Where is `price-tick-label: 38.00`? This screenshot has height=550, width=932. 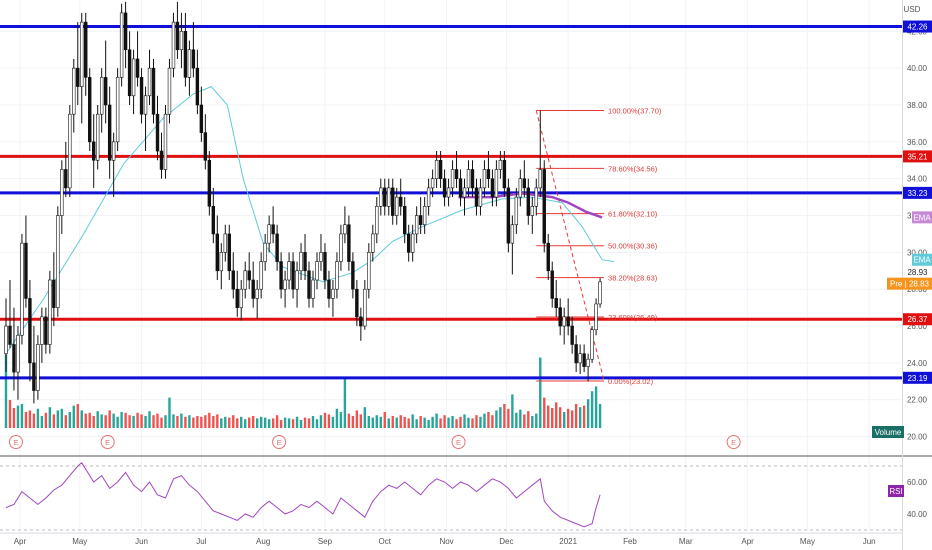
price-tick-label: 38.00 is located at coordinates (917, 105).